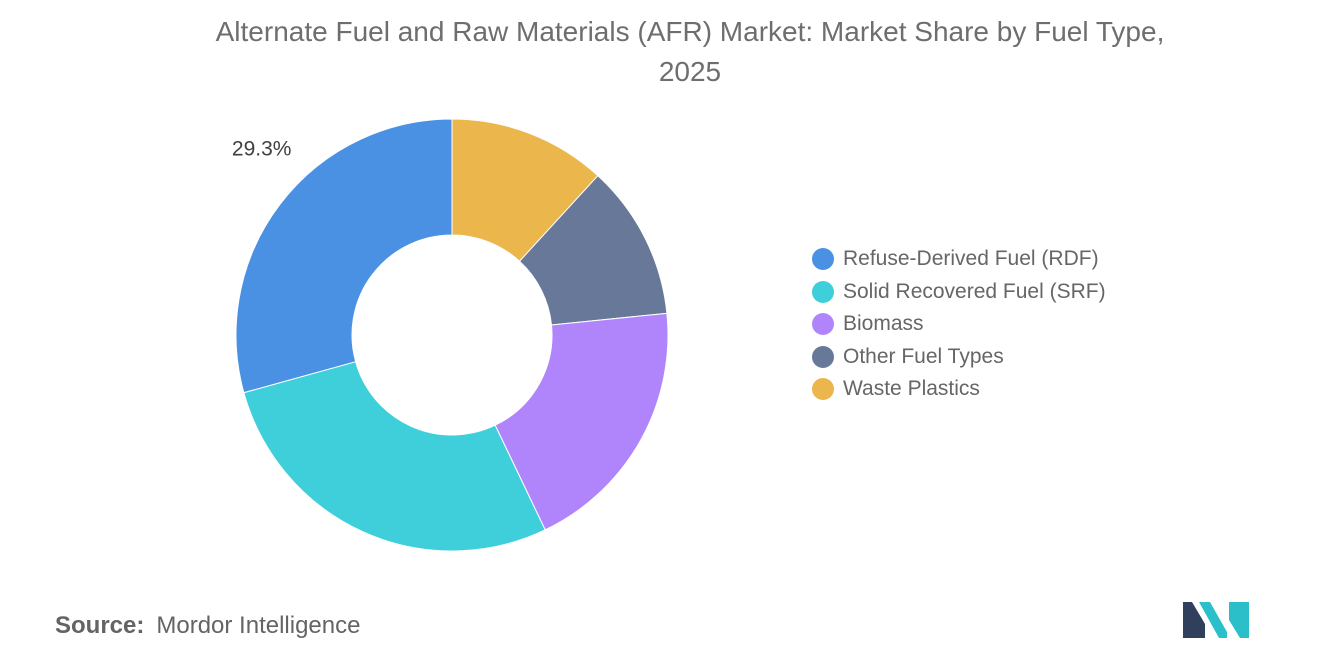 This screenshot has width=1320, height=665. I want to click on legend-item-waste-plastics: Waste Plastics, so click(959, 389).